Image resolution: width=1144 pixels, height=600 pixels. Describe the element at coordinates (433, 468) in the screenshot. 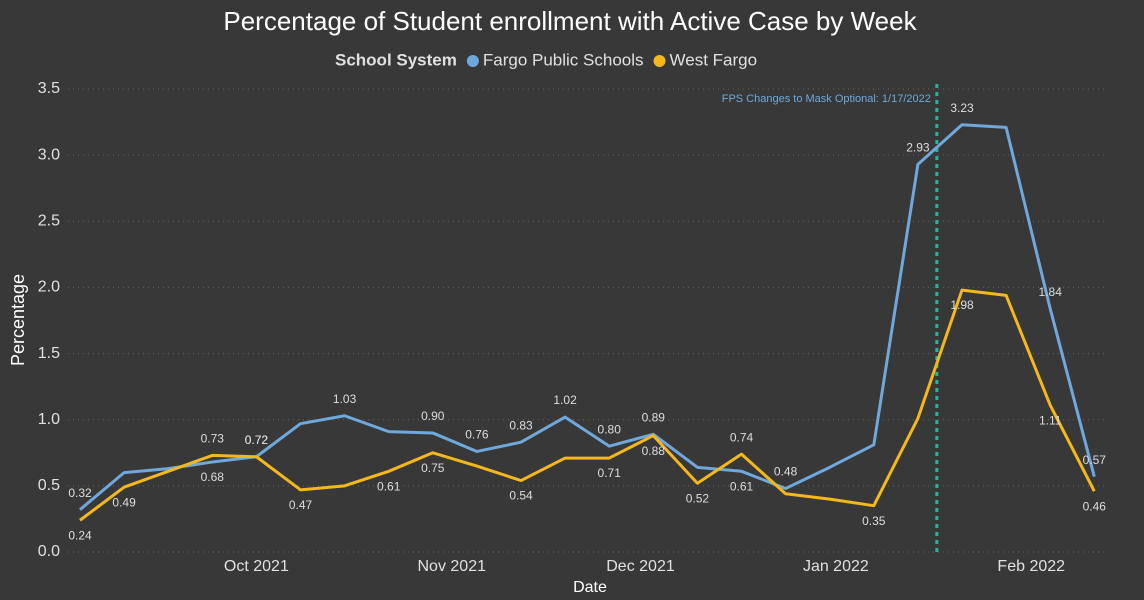

I see `data-label: 0.75` at that location.